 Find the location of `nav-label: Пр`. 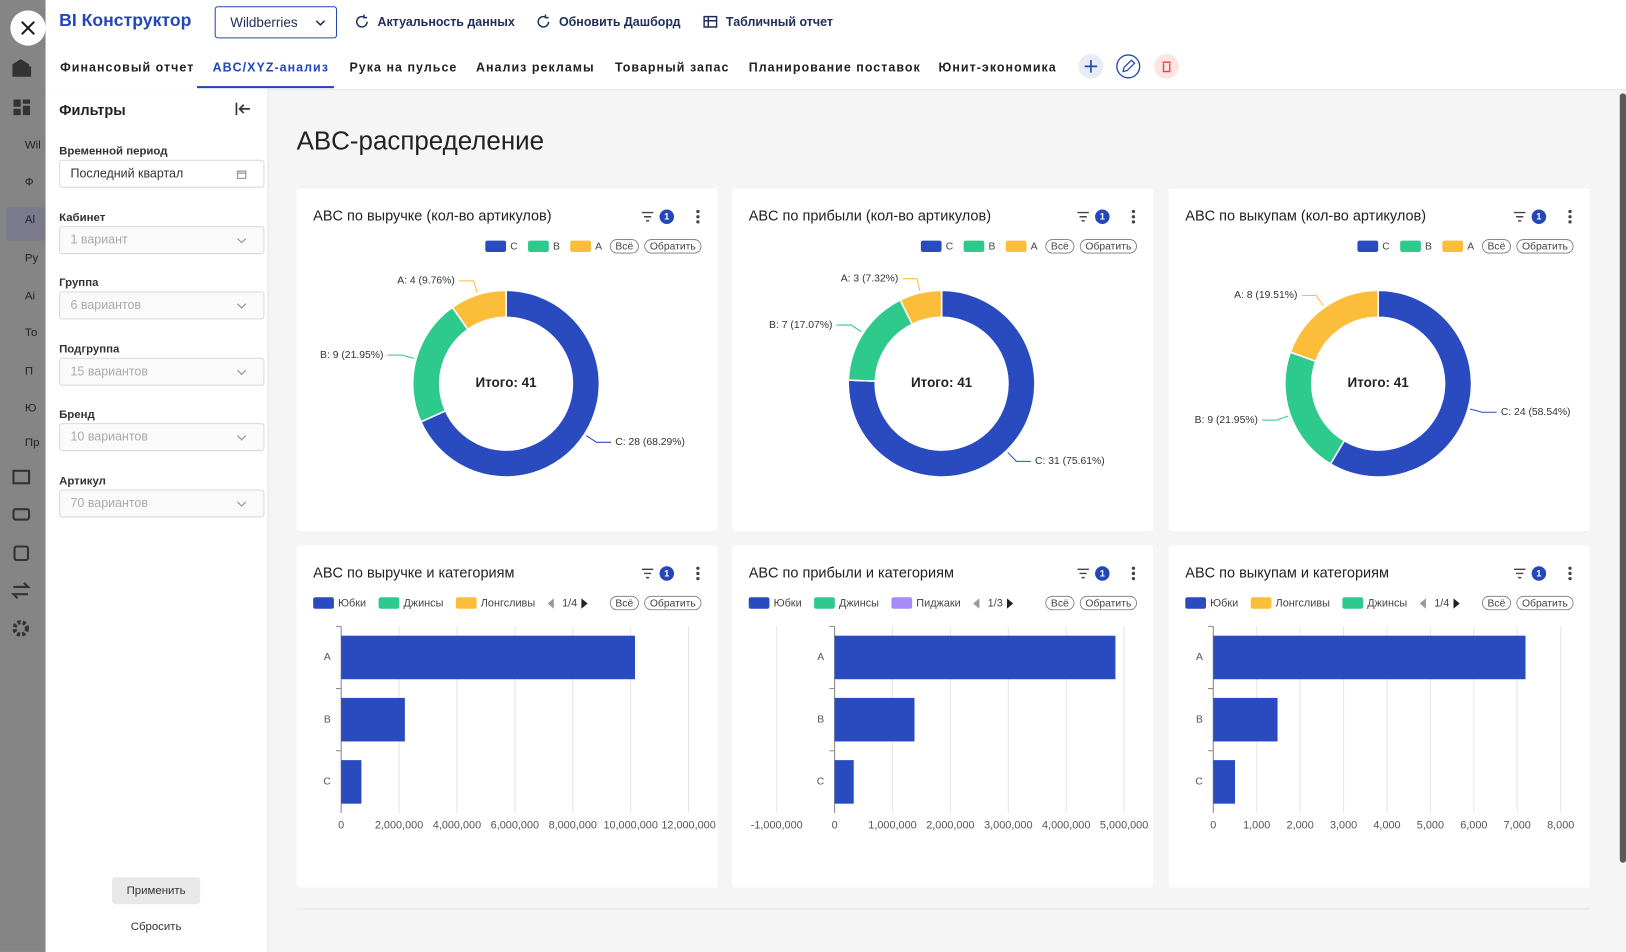

nav-label: Пр is located at coordinates (32, 443).